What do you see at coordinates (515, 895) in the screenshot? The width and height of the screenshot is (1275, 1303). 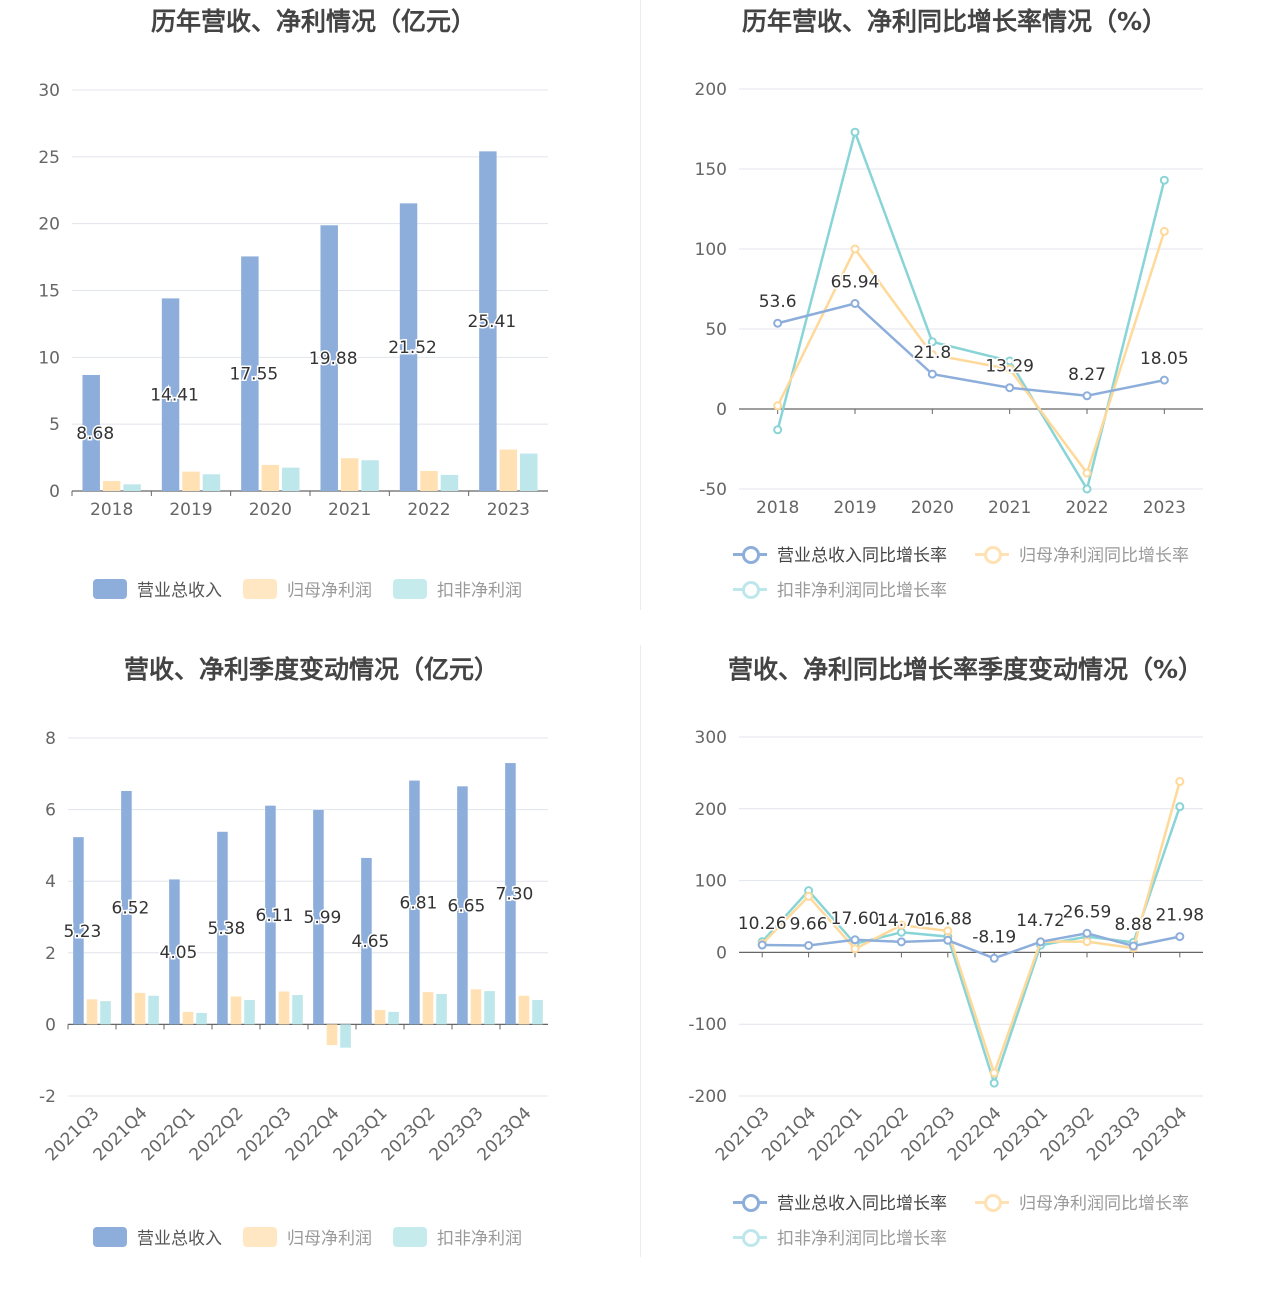 I see `data-label: 7.30` at bounding box center [515, 895].